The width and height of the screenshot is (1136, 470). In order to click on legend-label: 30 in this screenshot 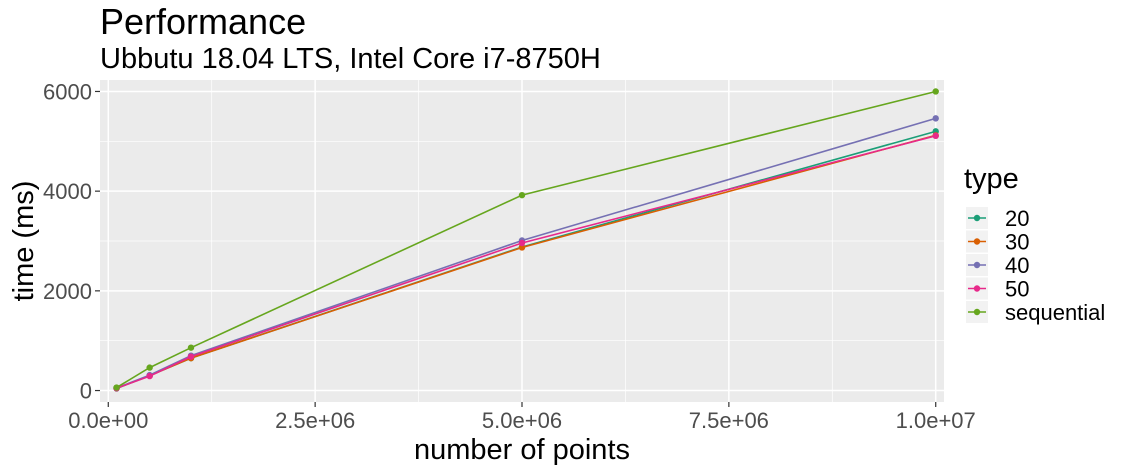, I will do `click(1017, 242)`.